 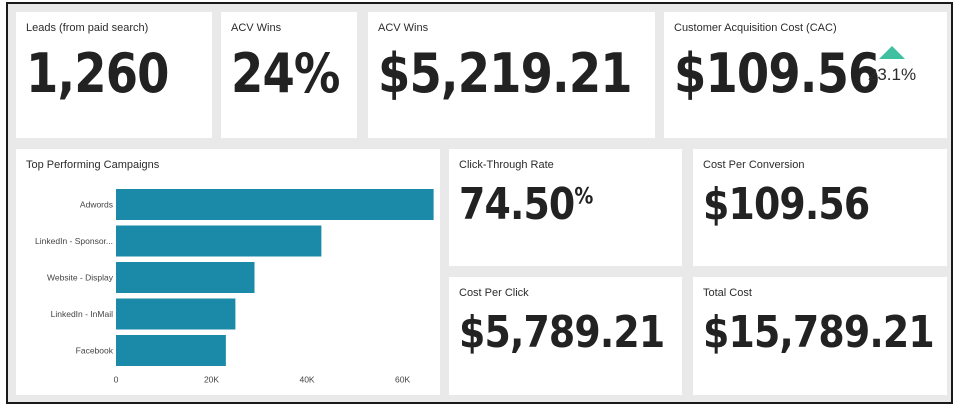 I want to click on acv-wins-pct-card: ACV Wins 24%, so click(x=289, y=75).